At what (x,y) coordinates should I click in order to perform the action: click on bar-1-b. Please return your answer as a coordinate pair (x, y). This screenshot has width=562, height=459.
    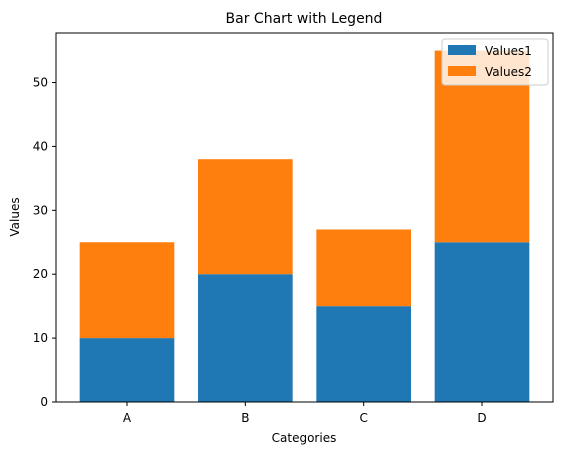
    Looking at the image, I should click on (245, 338).